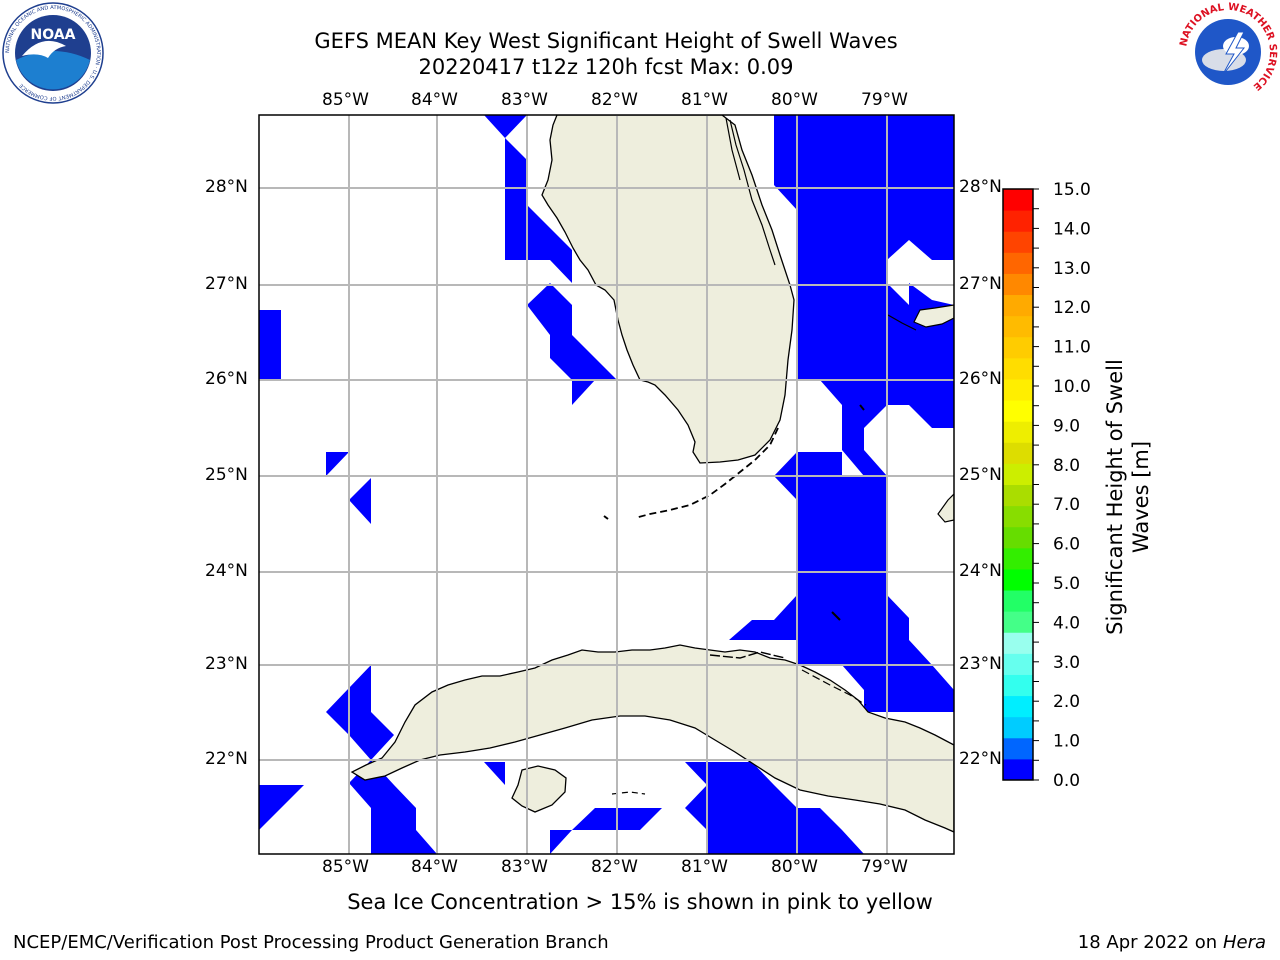 The height and width of the screenshot is (960, 1280). I want to click on colorbar-tick-label: 9.0, so click(1066, 426).